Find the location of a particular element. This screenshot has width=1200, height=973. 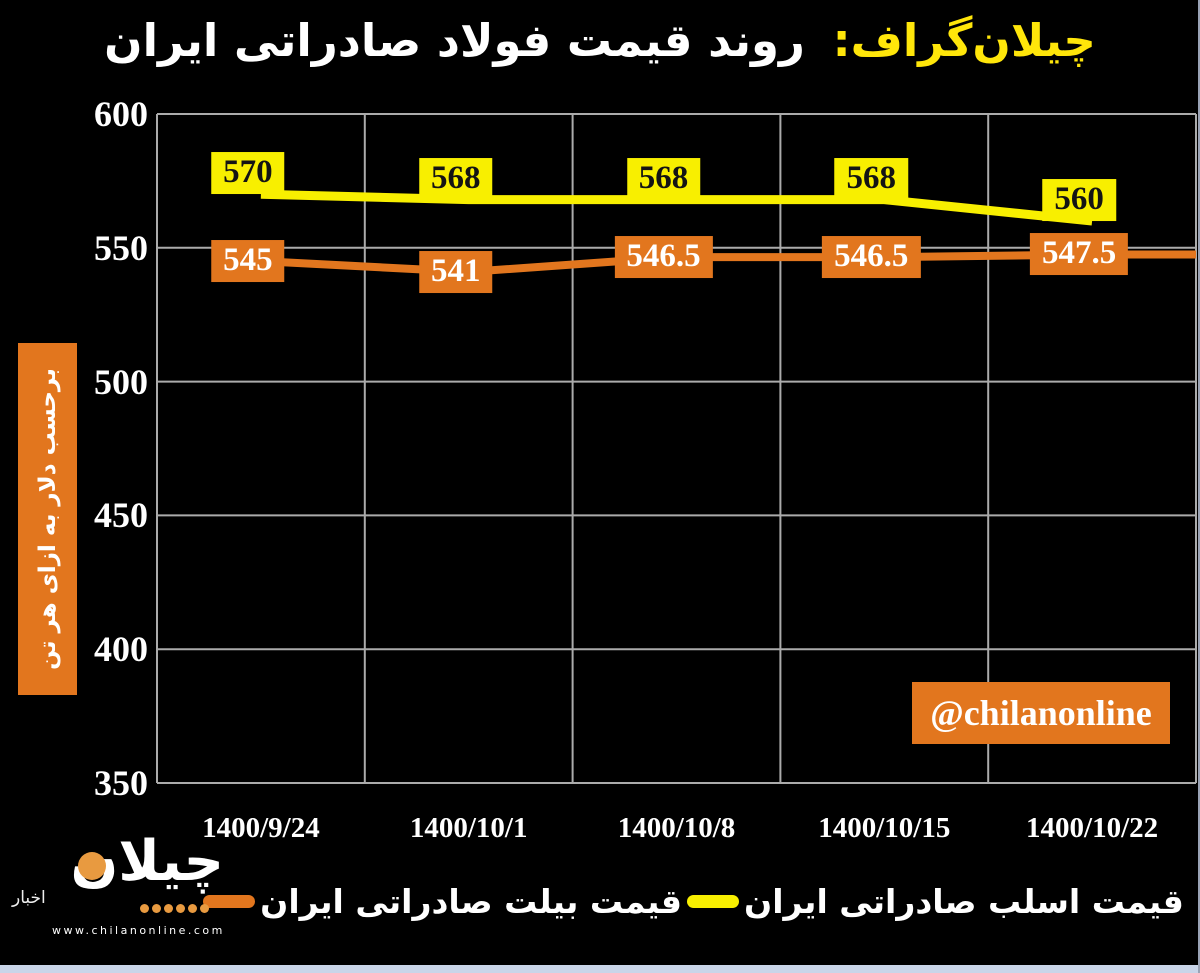

y-tick-label: 550 is located at coordinates (121, 247).